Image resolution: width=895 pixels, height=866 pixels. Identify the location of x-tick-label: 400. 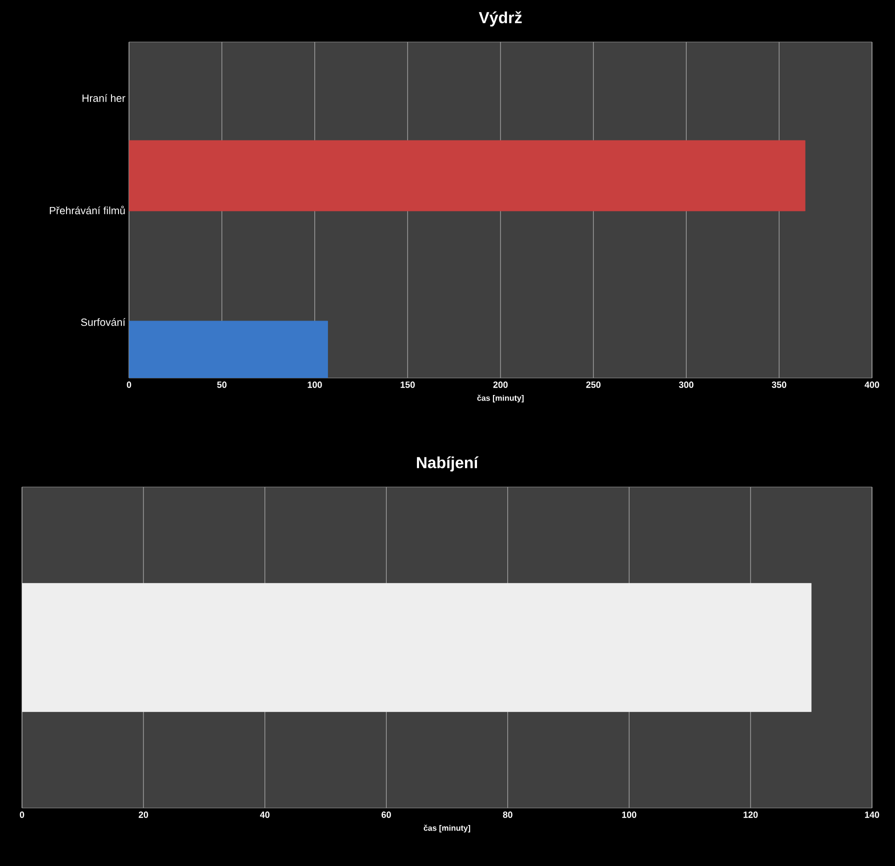
(872, 385).